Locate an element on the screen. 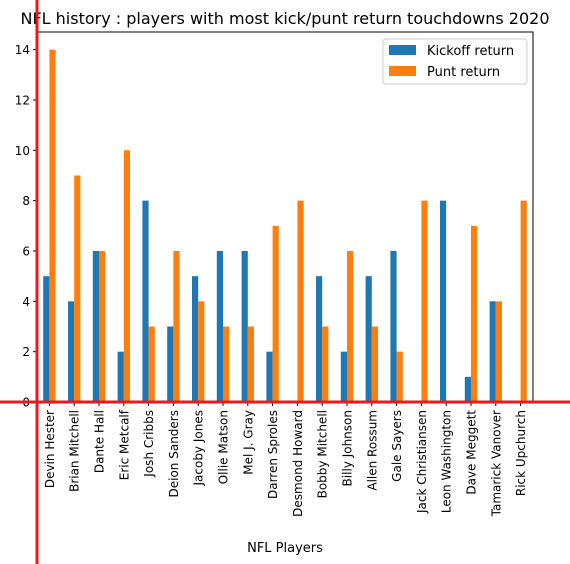  x-axis-label: NFL Players is located at coordinates (285, 548).